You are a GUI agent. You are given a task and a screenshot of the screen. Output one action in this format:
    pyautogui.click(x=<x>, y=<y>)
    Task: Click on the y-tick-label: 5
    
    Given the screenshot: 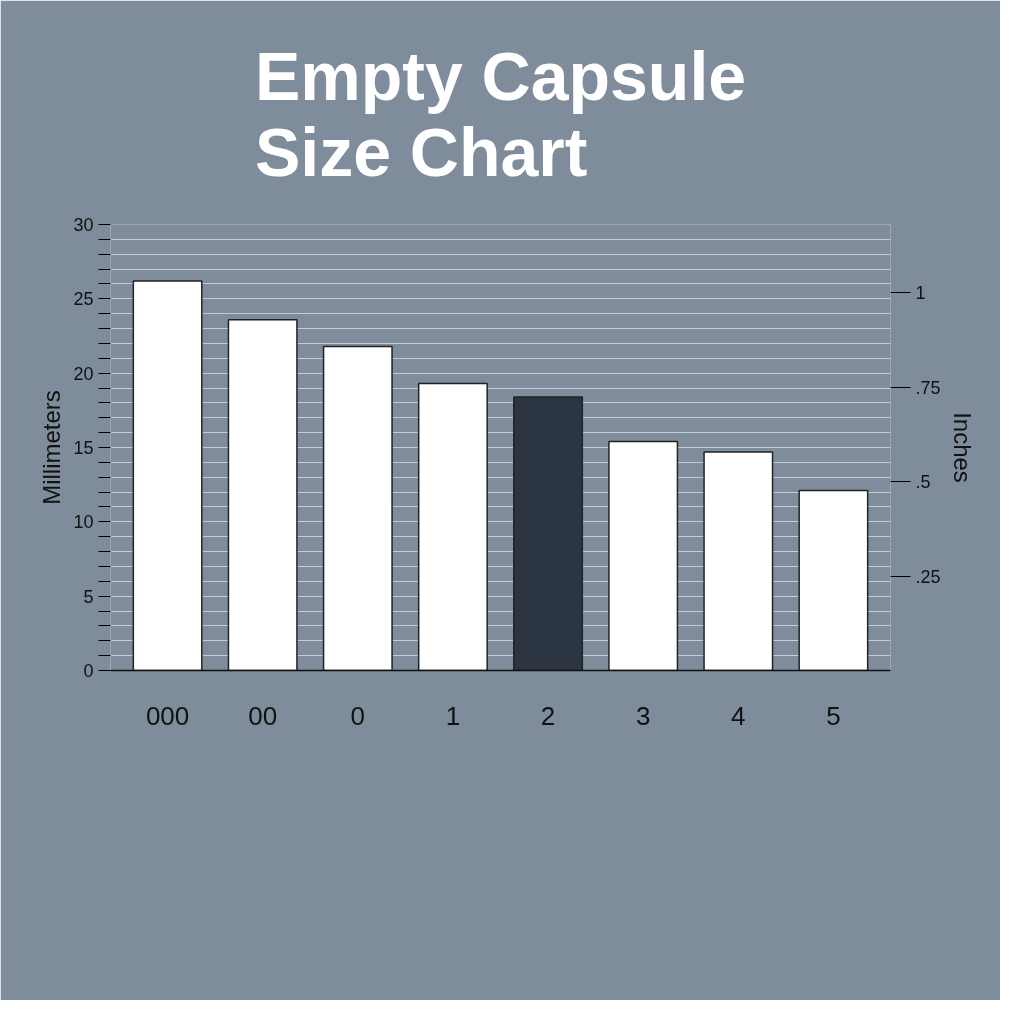 What is the action you would take?
    pyautogui.click(x=88, y=596)
    